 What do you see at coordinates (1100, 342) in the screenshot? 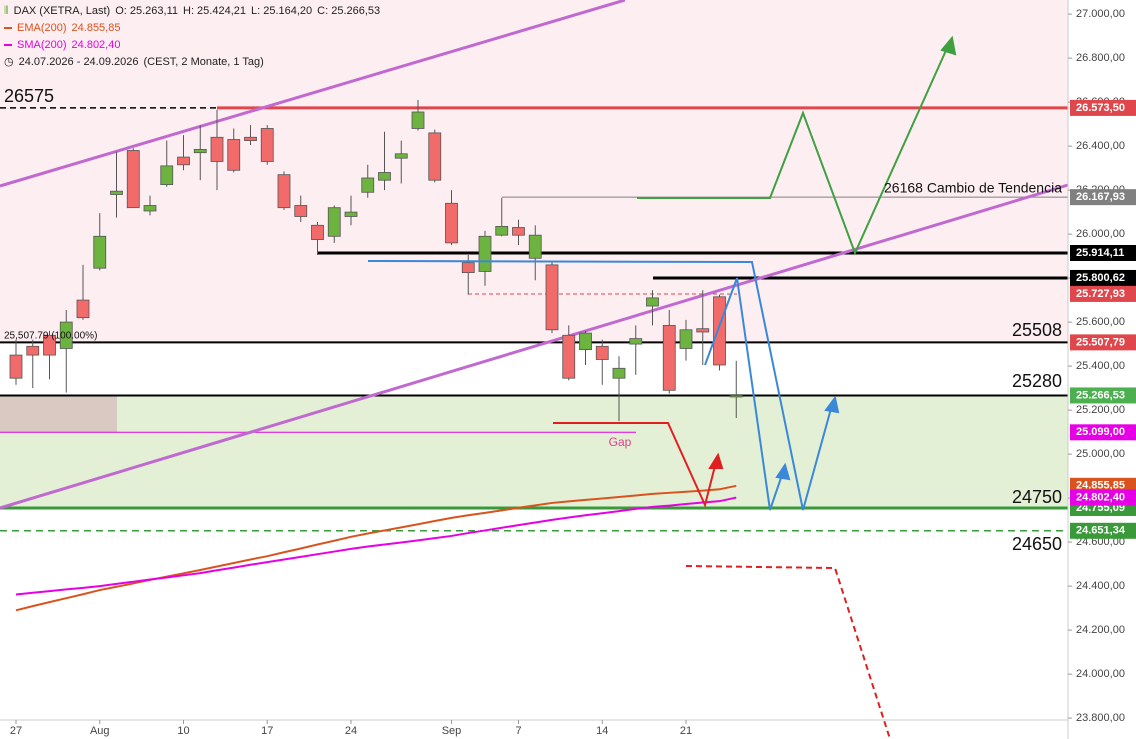
I see `price-badge-label: 25.507,79` at bounding box center [1100, 342].